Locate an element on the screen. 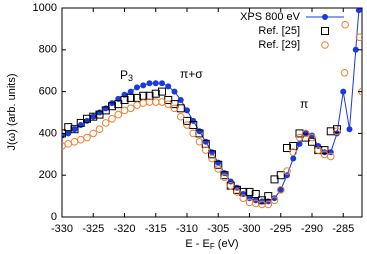  y-tick-label: 200 is located at coordinates (48, 175).